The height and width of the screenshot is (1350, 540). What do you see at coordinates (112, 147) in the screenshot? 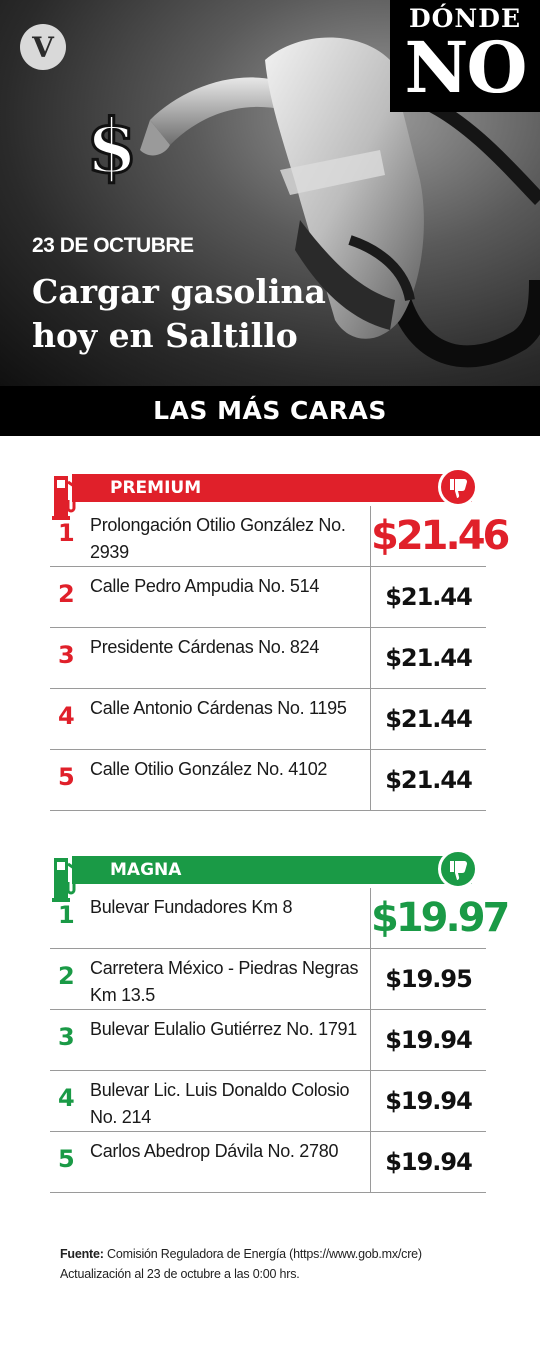
I see `dollar-sign: $` at bounding box center [112, 147].